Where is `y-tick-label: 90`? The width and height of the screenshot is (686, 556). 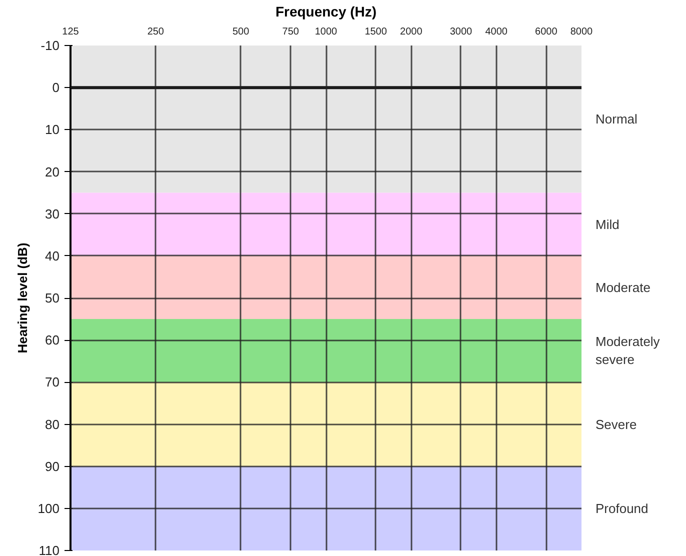 y-tick-label: 90 is located at coordinates (52, 466).